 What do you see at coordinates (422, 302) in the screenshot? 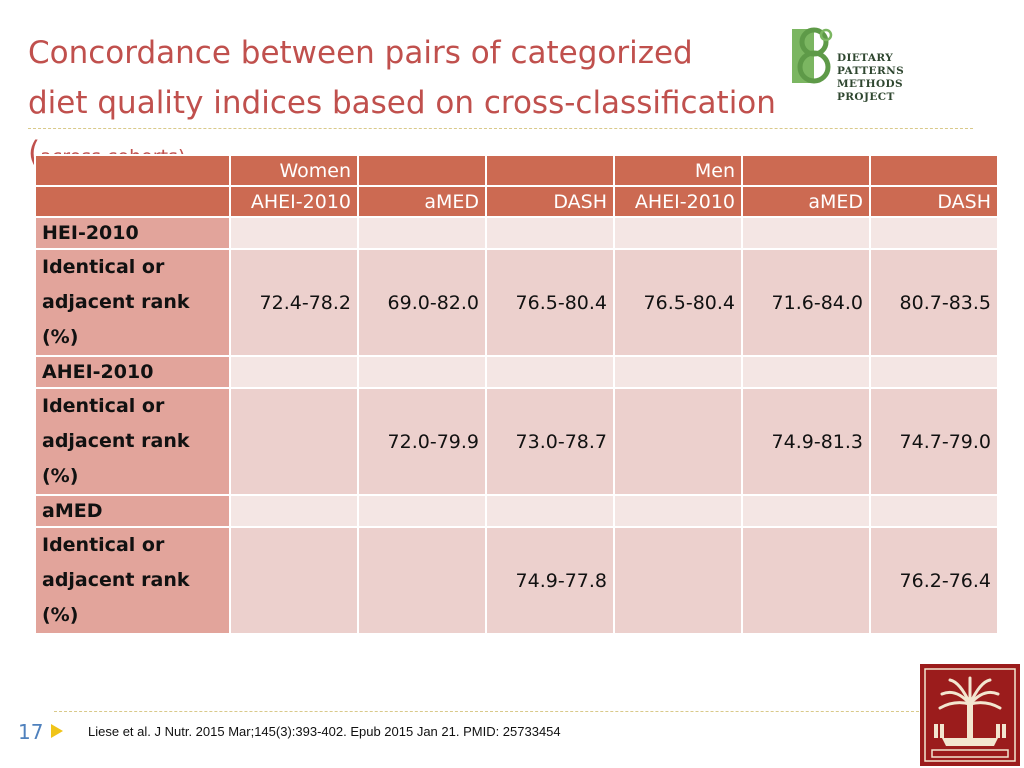
I see `value-cell: 69.0-82.0` at bounding box center [422, 302].